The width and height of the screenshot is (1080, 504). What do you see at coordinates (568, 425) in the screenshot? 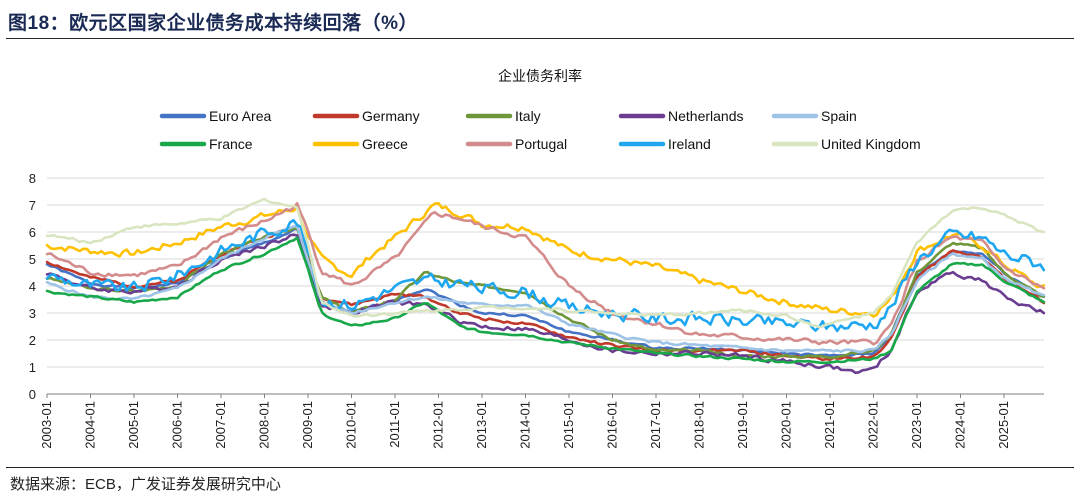
I see `x-tick-label-2015-01: 2015-01` at bounding box center [568, 425].